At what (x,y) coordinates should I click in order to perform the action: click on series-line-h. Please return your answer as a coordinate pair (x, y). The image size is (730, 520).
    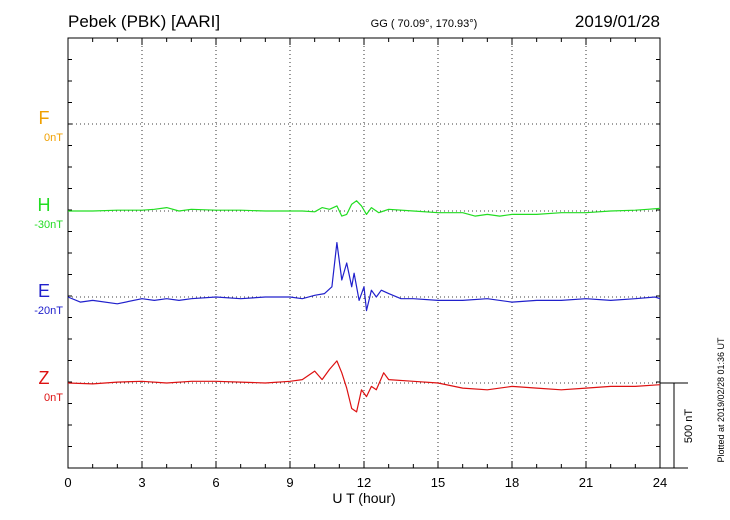
    Looking at the image, I should click on (364, 208).